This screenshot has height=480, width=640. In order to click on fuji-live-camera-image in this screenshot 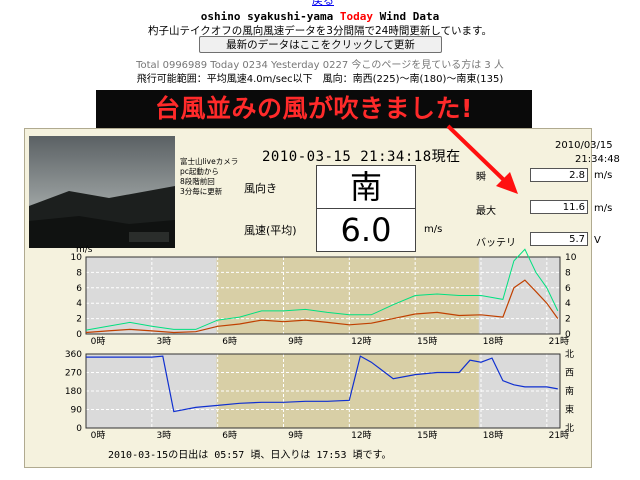, I will do `click(102, 192)`.